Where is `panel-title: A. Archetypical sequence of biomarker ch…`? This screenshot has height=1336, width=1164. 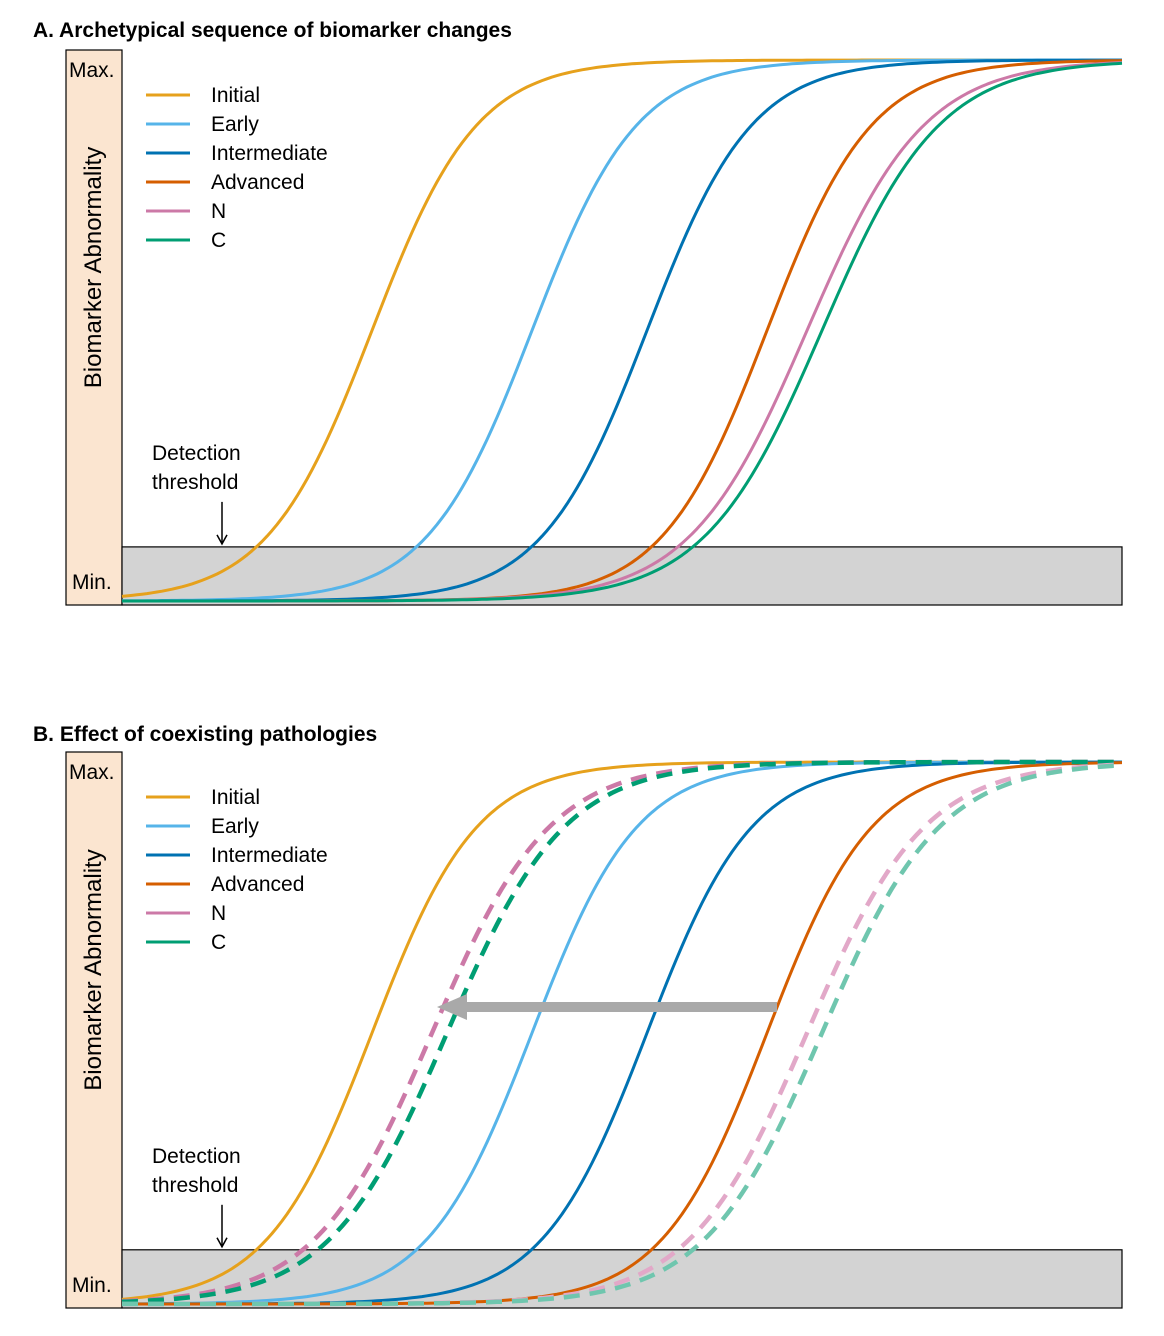
panel-title: A. Archetypical sequence of biomarker ch… is located at coordinates (272, 30).